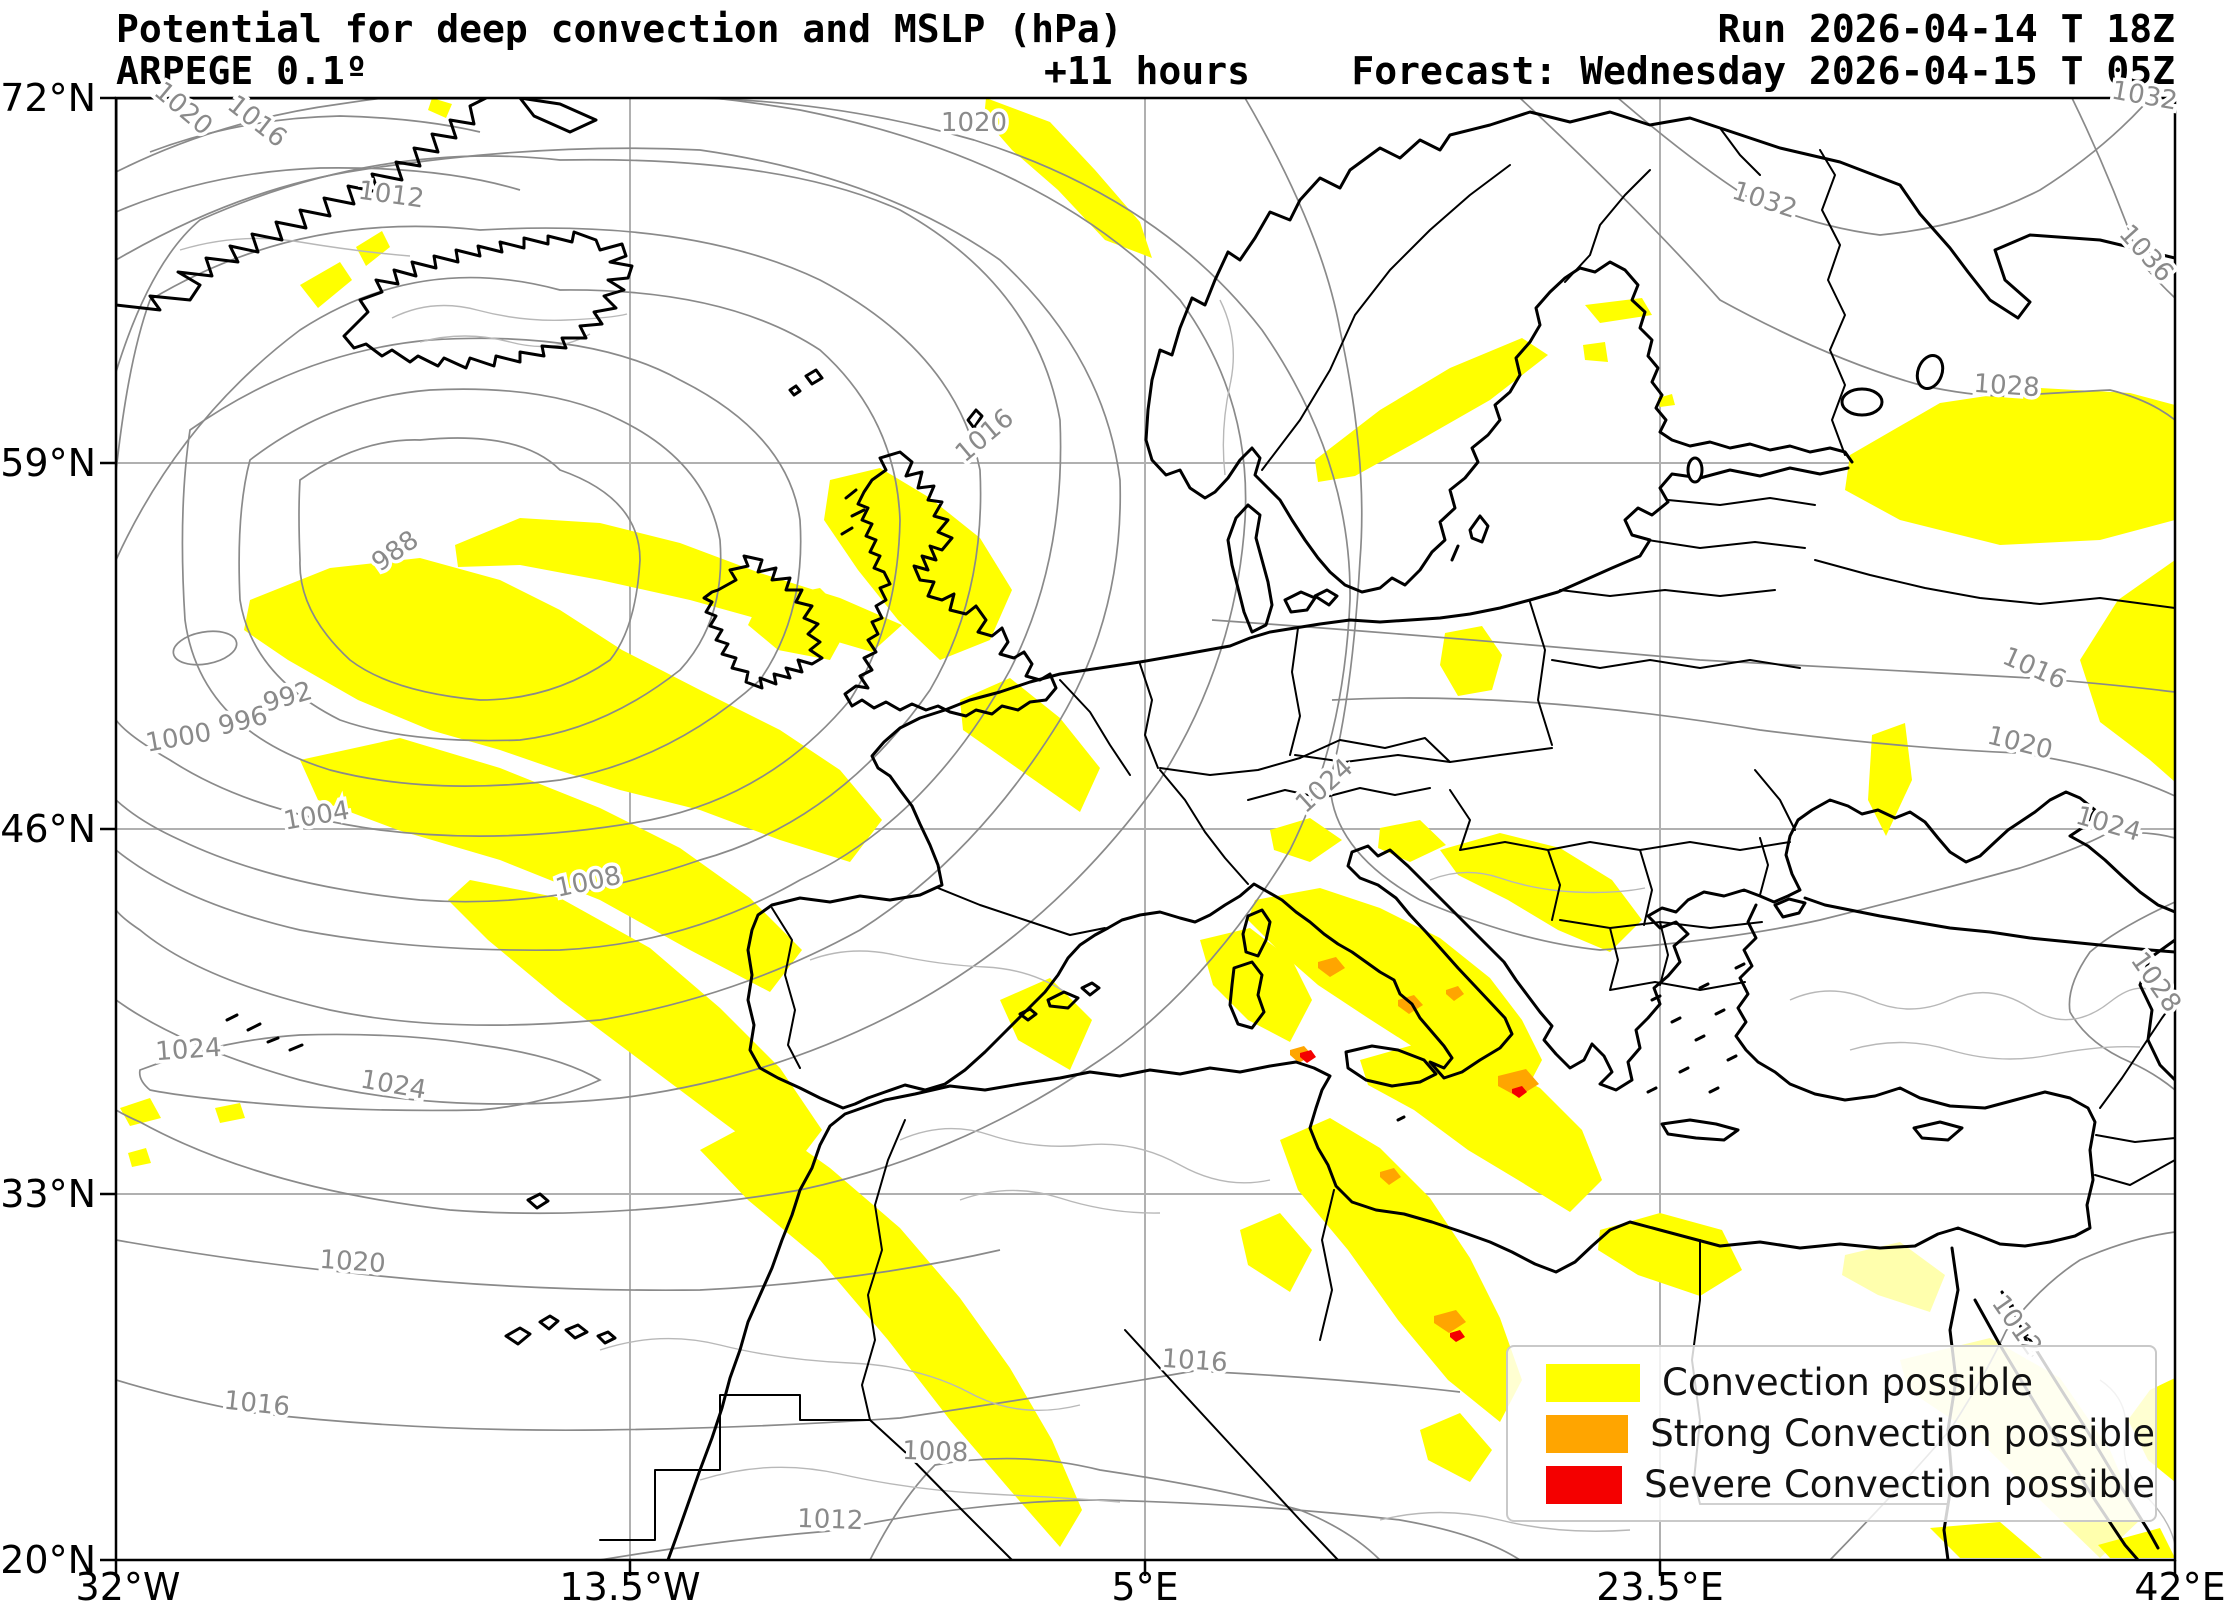 The image size is (2233, 1604). I want to click on isobar-label: 1036, so click(2146, 253).